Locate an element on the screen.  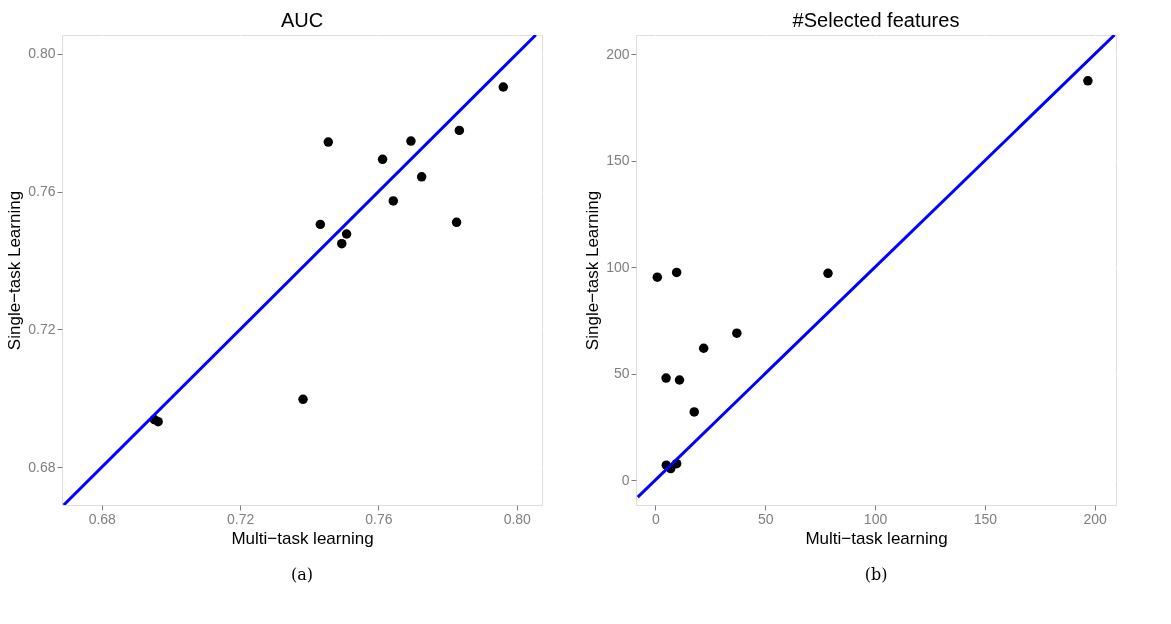
x-tick-label: 50 is located at coordinates (765, 518).